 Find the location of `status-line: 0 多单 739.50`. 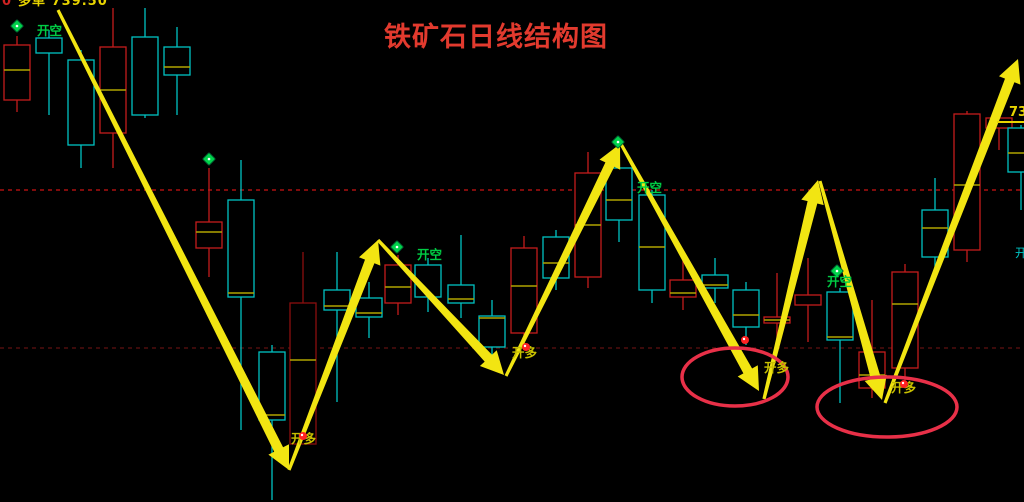

status-line: 0 多单 739.50 is located at coordinates (55, 4).